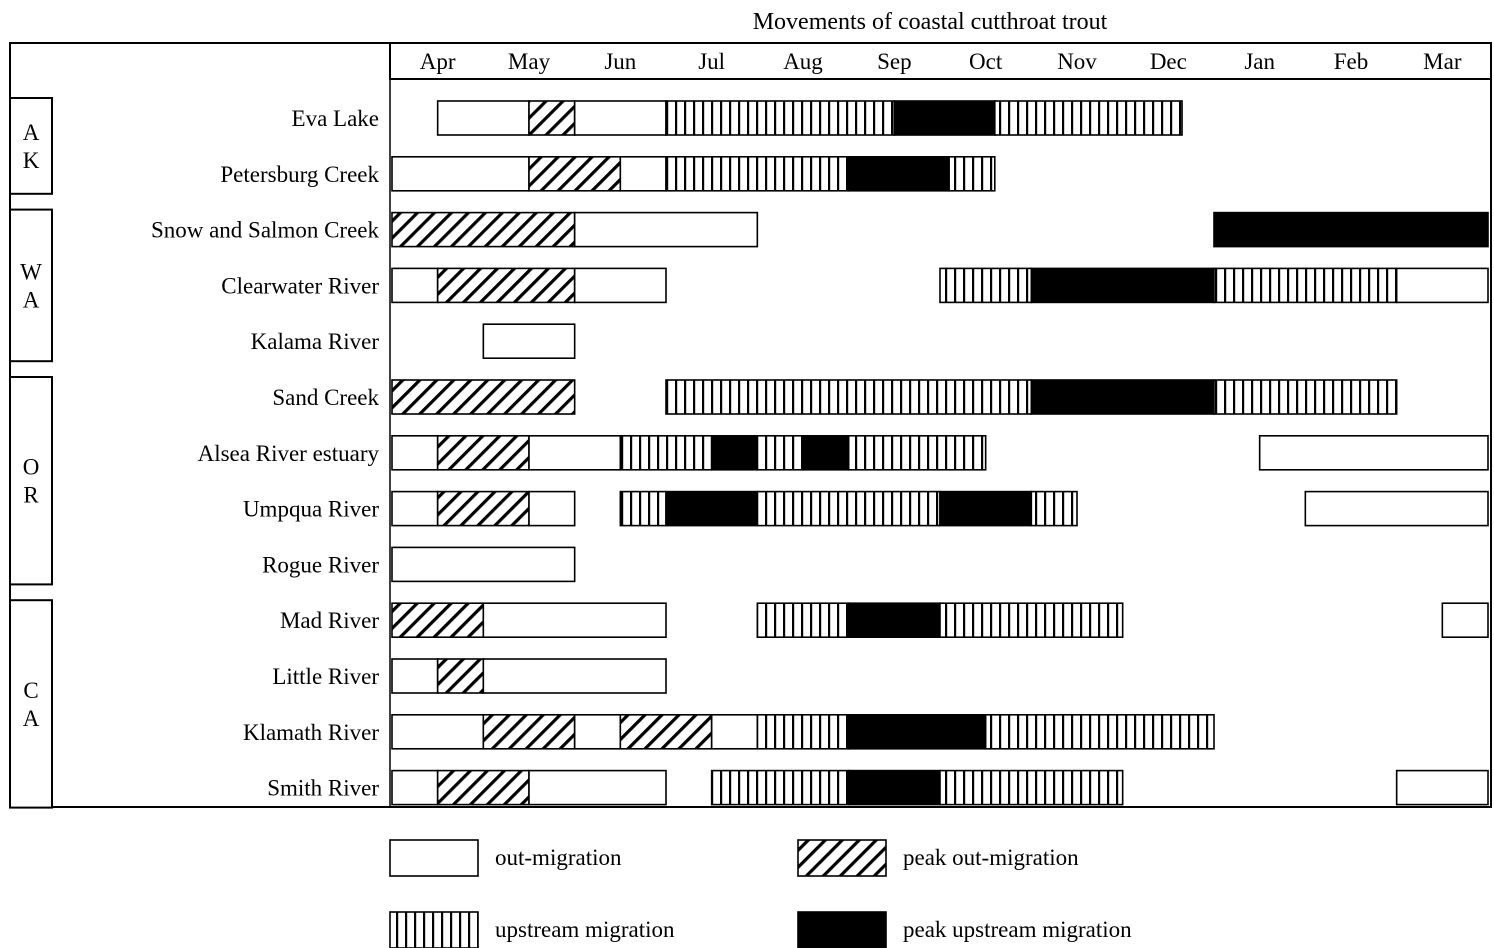 The image size is (1494, 948). Describe the element at coordinates (842, 858) in the screenshot. I see `legend-swatch-peak-out` at that location.